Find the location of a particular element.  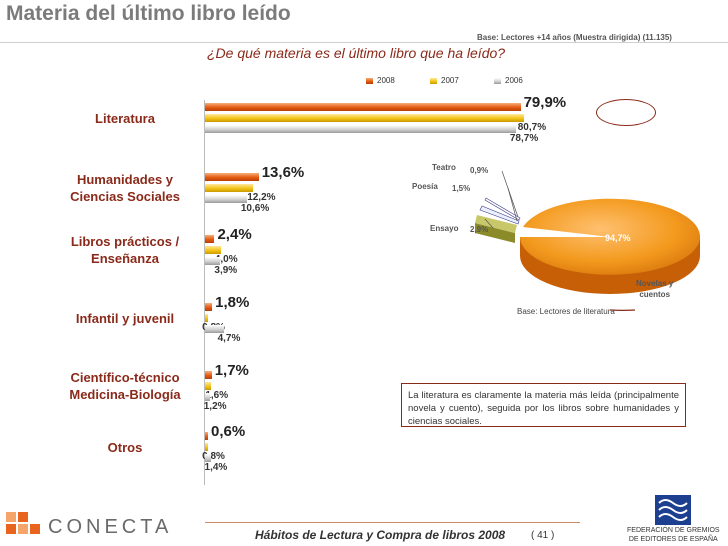

footer-divider is located at coordinates (392, 522).